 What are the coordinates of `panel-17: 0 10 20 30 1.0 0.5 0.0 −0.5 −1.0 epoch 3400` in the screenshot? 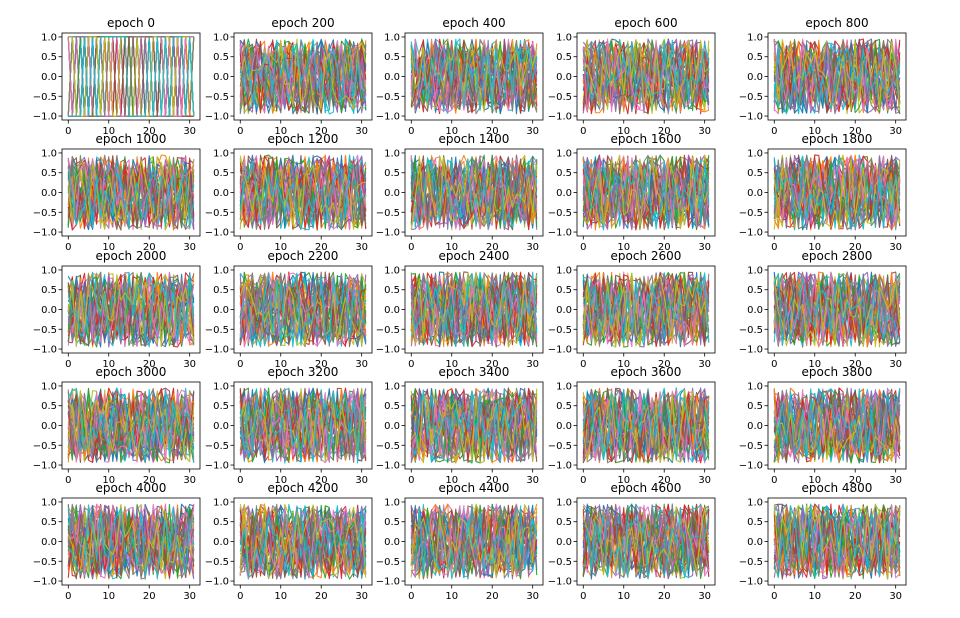 It's located at (460, 425).